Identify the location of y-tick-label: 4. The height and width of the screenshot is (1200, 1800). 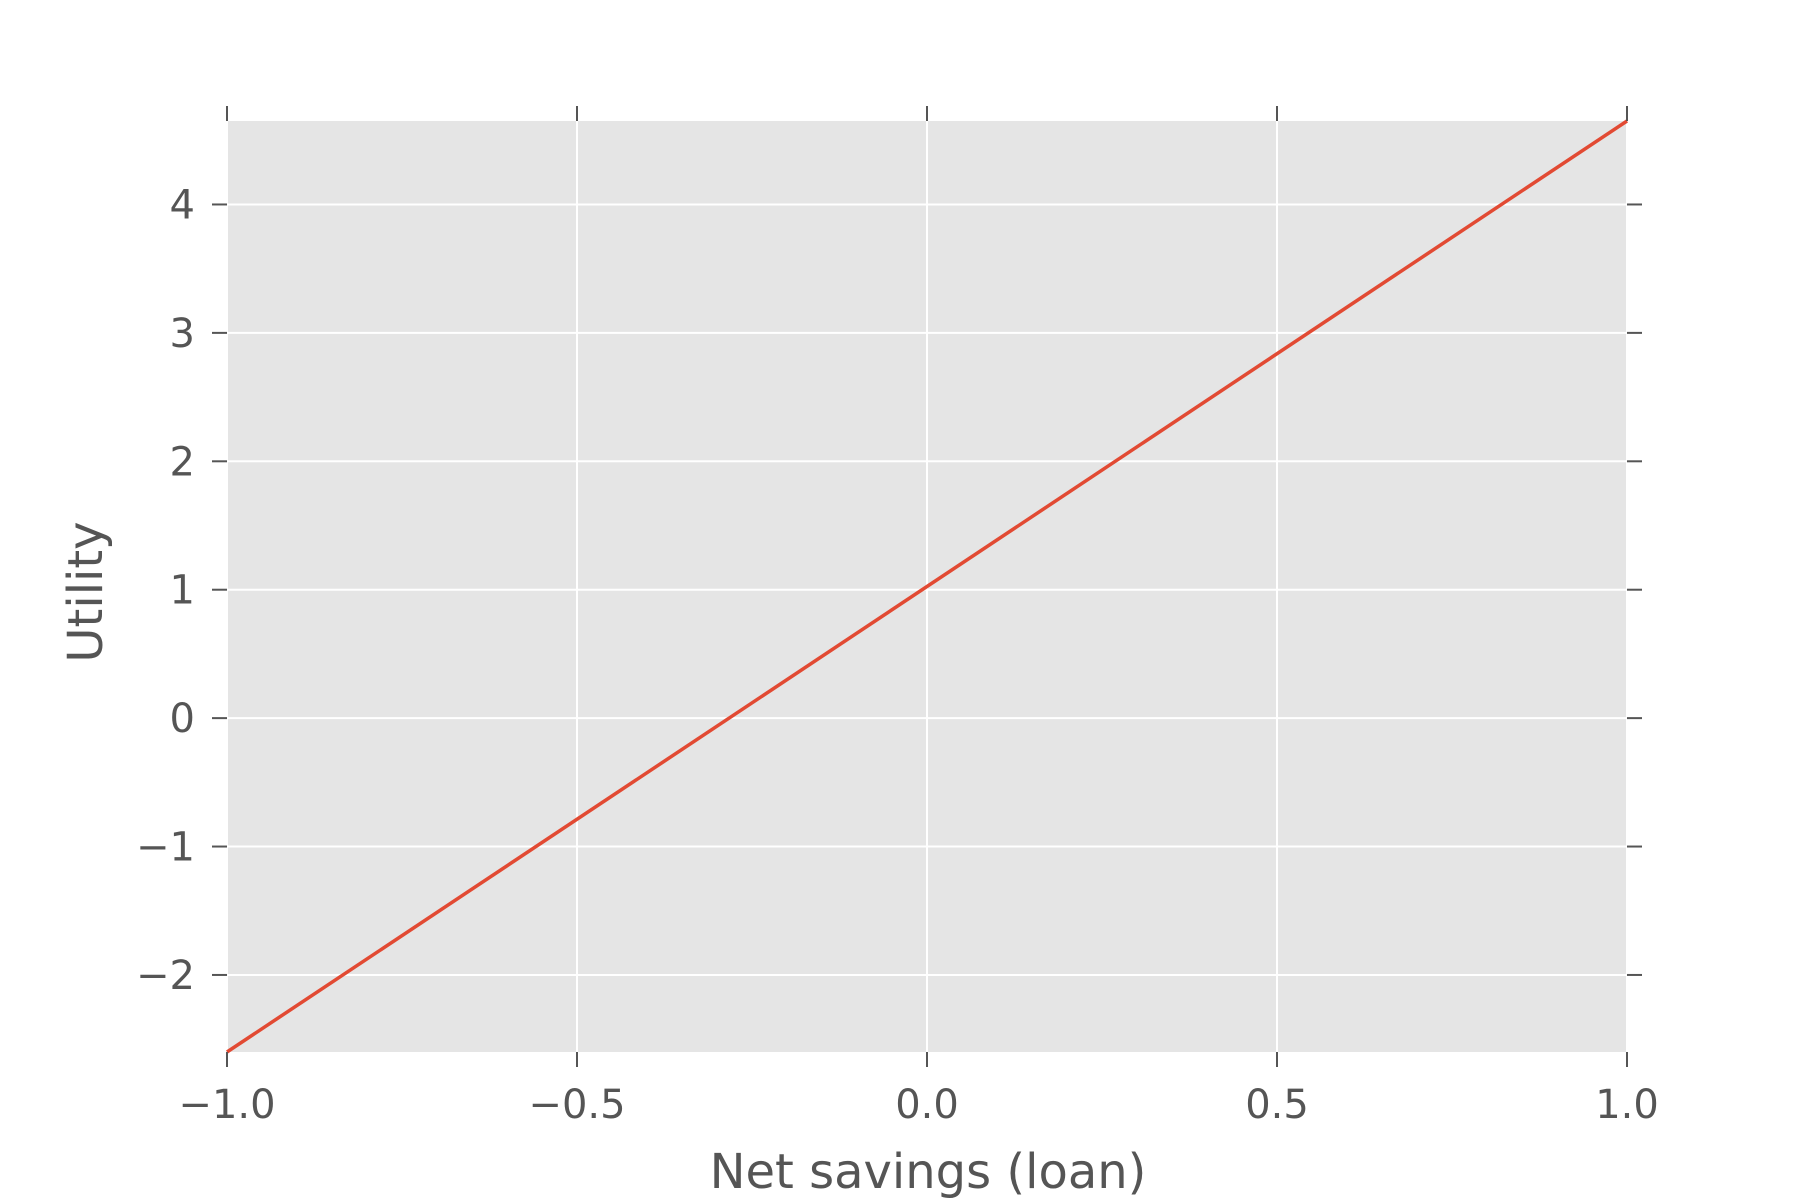
(182, 205).